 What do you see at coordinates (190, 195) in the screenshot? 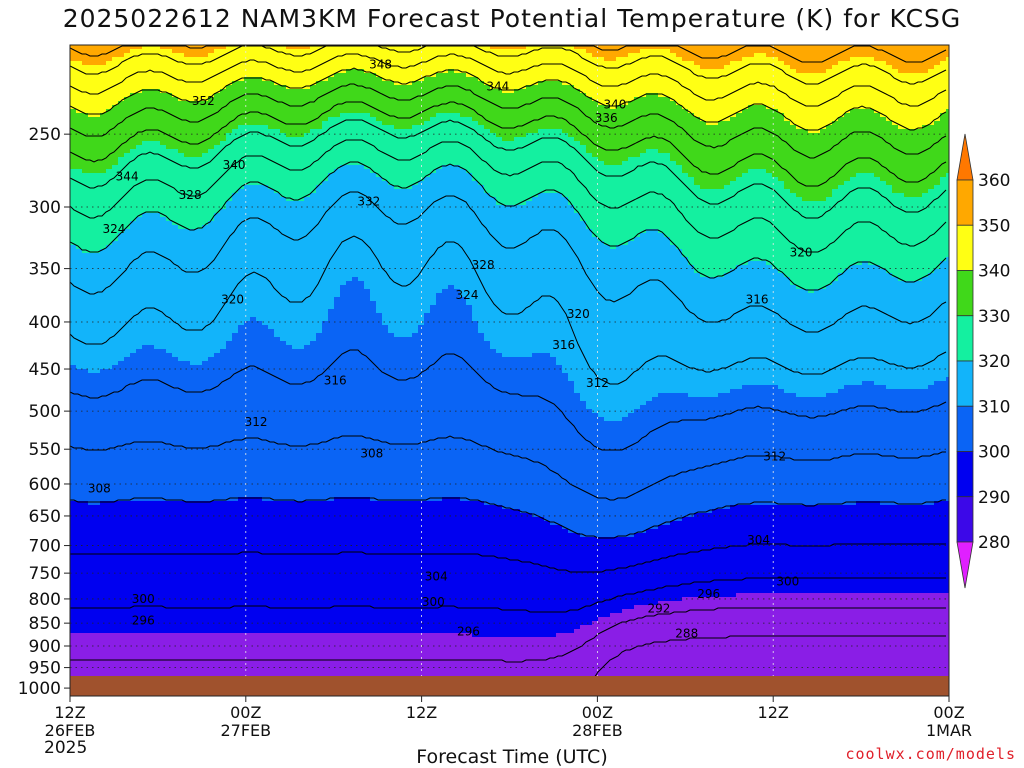
I see `contour-label: 328` at bounding box center [190, 195].